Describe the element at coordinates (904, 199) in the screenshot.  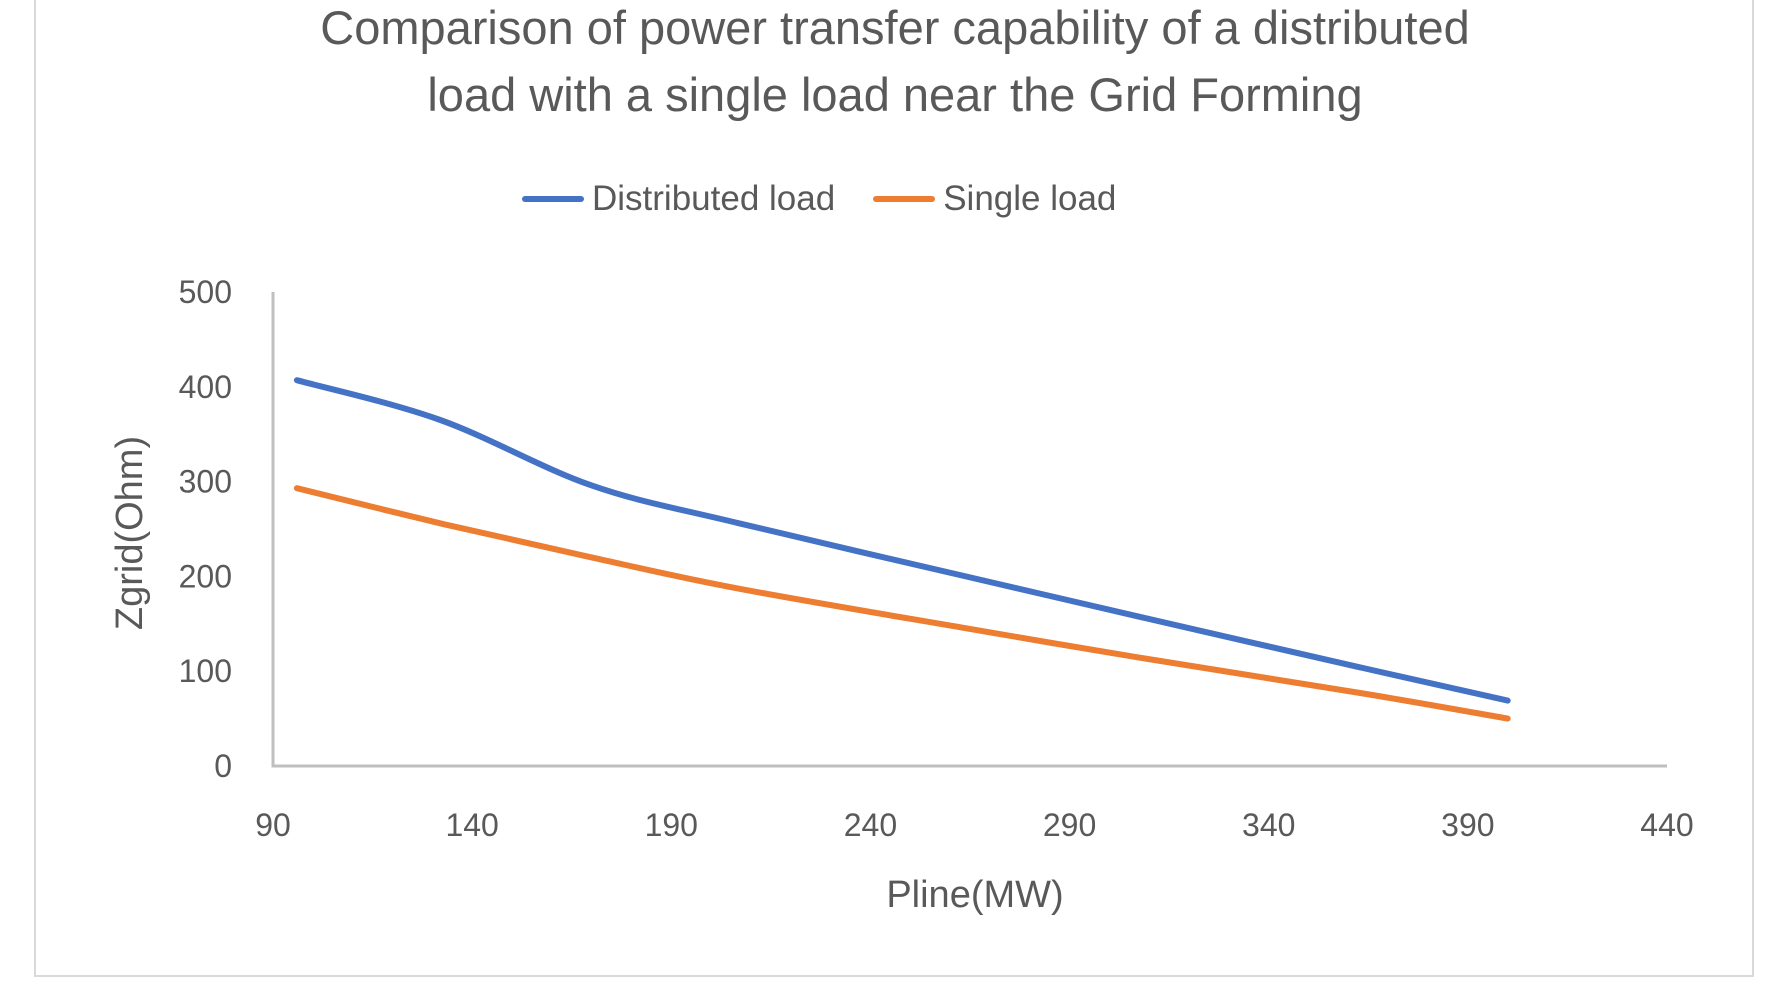
I see `legend-swatch-single-load-icon` at that location.